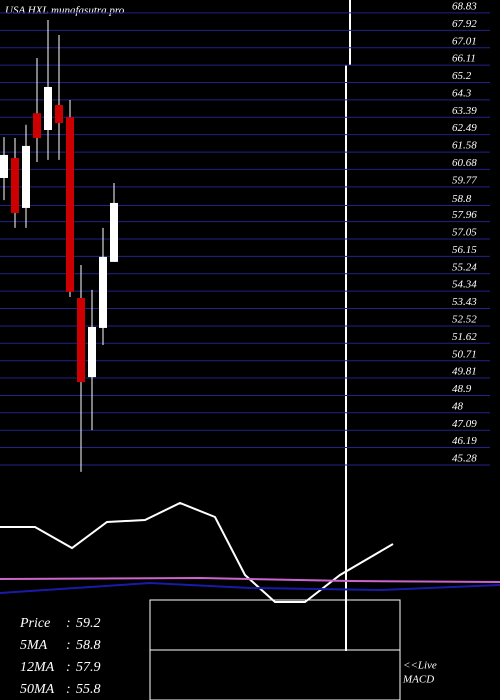 This screenshot has width=500, height=700. I want to click on y-tick-label: 68.83, so click(464, 6).